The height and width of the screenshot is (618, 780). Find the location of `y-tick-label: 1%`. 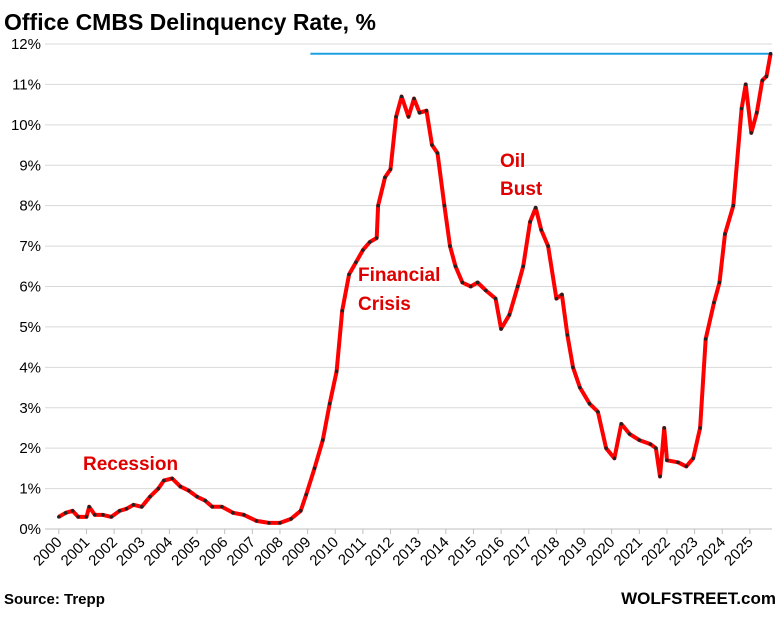

y-tick-label: 1% is located at coordinates (30, 489).